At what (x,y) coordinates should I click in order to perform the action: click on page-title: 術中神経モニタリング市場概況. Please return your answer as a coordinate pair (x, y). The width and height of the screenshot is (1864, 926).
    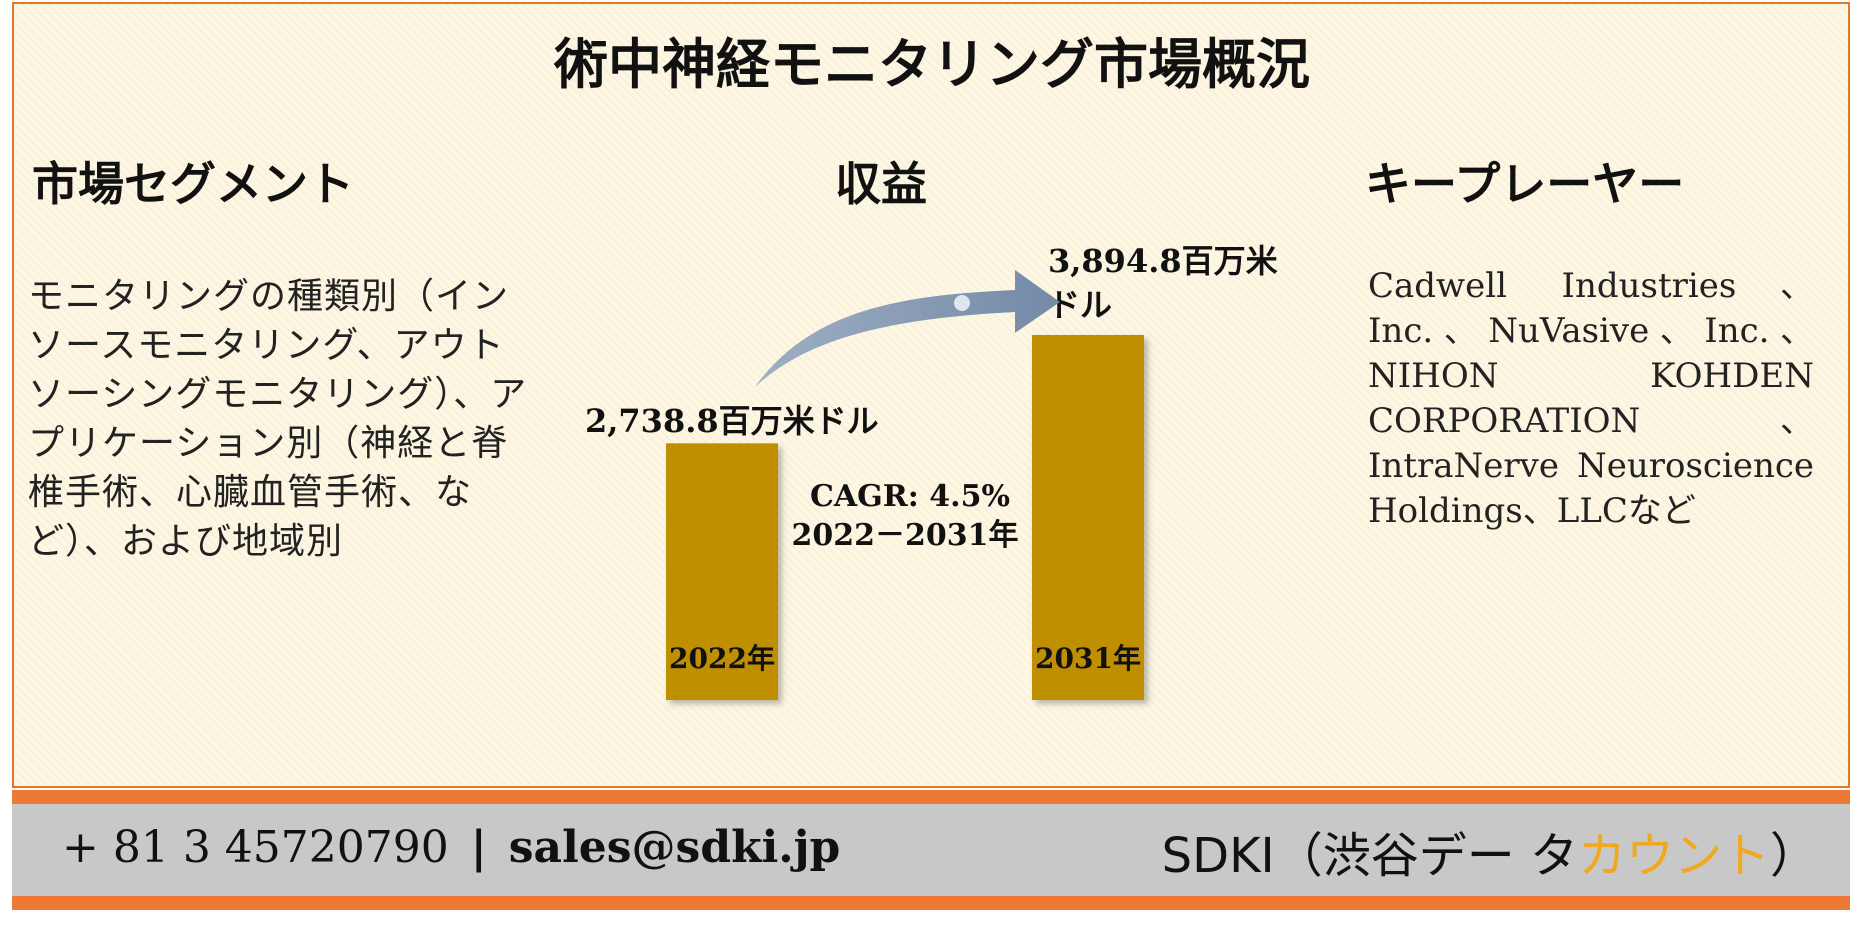
    Looking at the image, I should click on (932, 64).